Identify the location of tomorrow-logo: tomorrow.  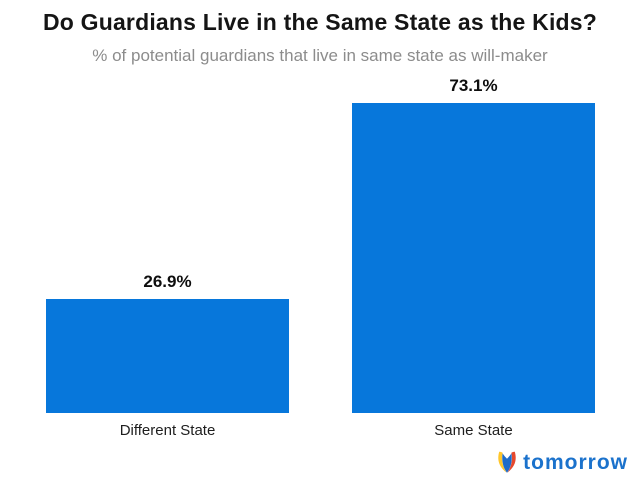
(561, 463).